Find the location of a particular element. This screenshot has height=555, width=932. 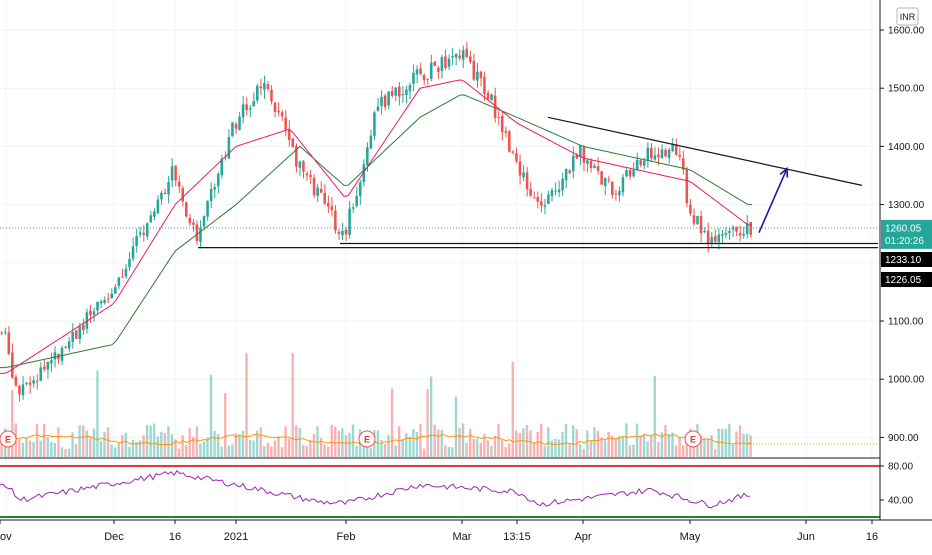

projection-arrow-head is located at coordinates (784, 172).